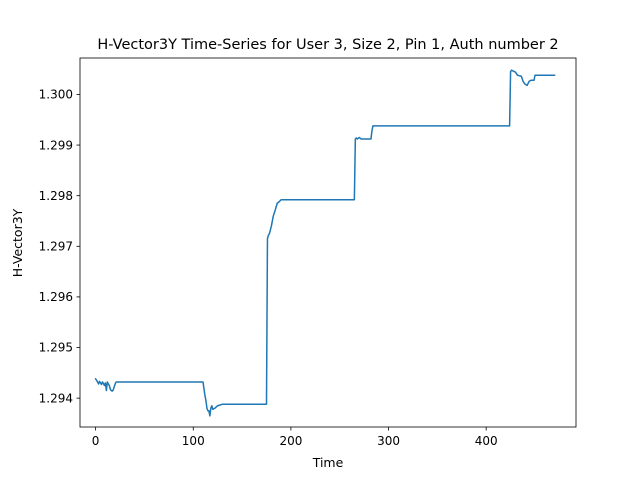 This screenshot has width=640, height=480. I want to click on y-tick-label: 1.300, so click(56, 95).